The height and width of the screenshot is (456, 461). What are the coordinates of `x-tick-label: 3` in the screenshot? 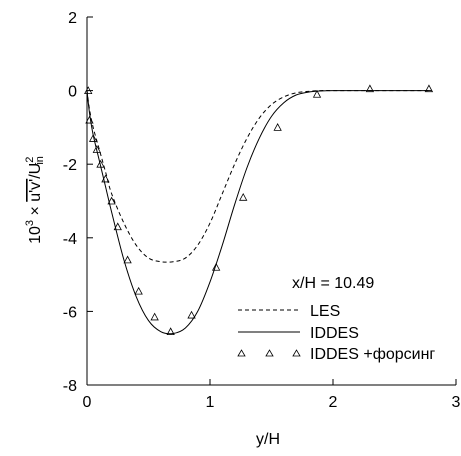 It's located at (456, 402).